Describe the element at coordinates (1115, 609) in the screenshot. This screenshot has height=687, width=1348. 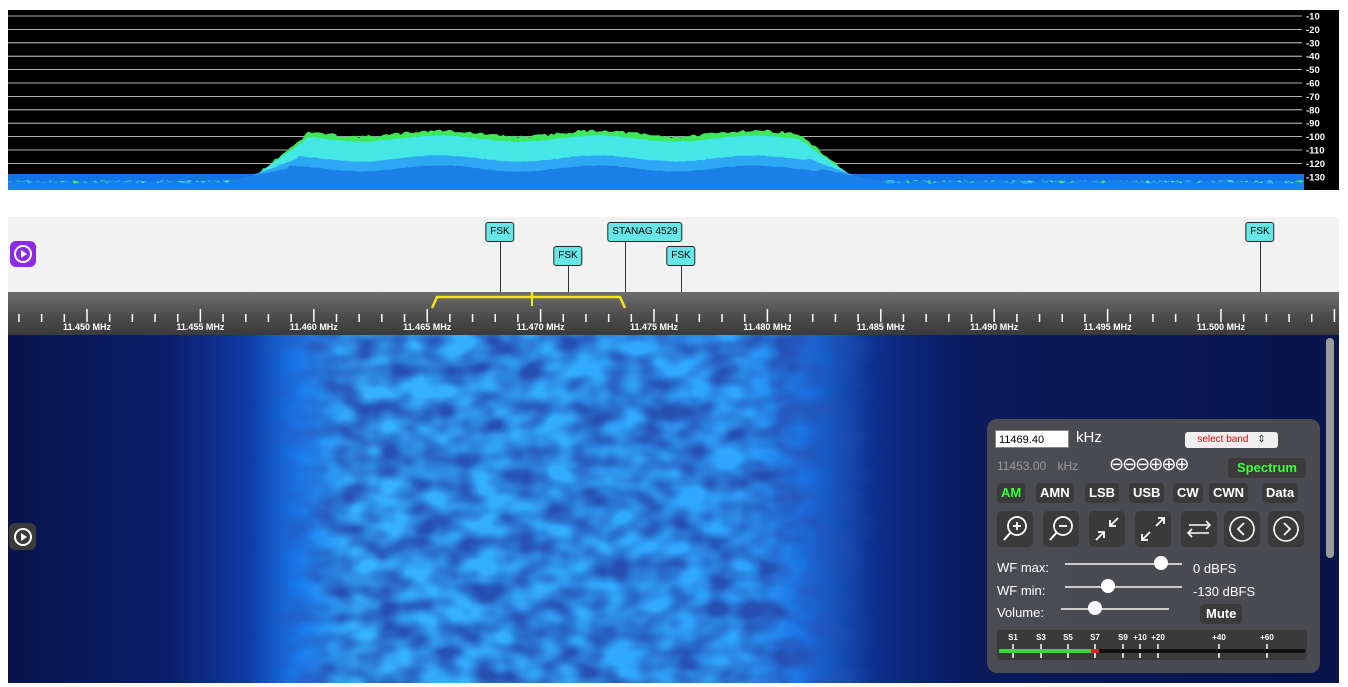
I see `volume-slider` at that location.